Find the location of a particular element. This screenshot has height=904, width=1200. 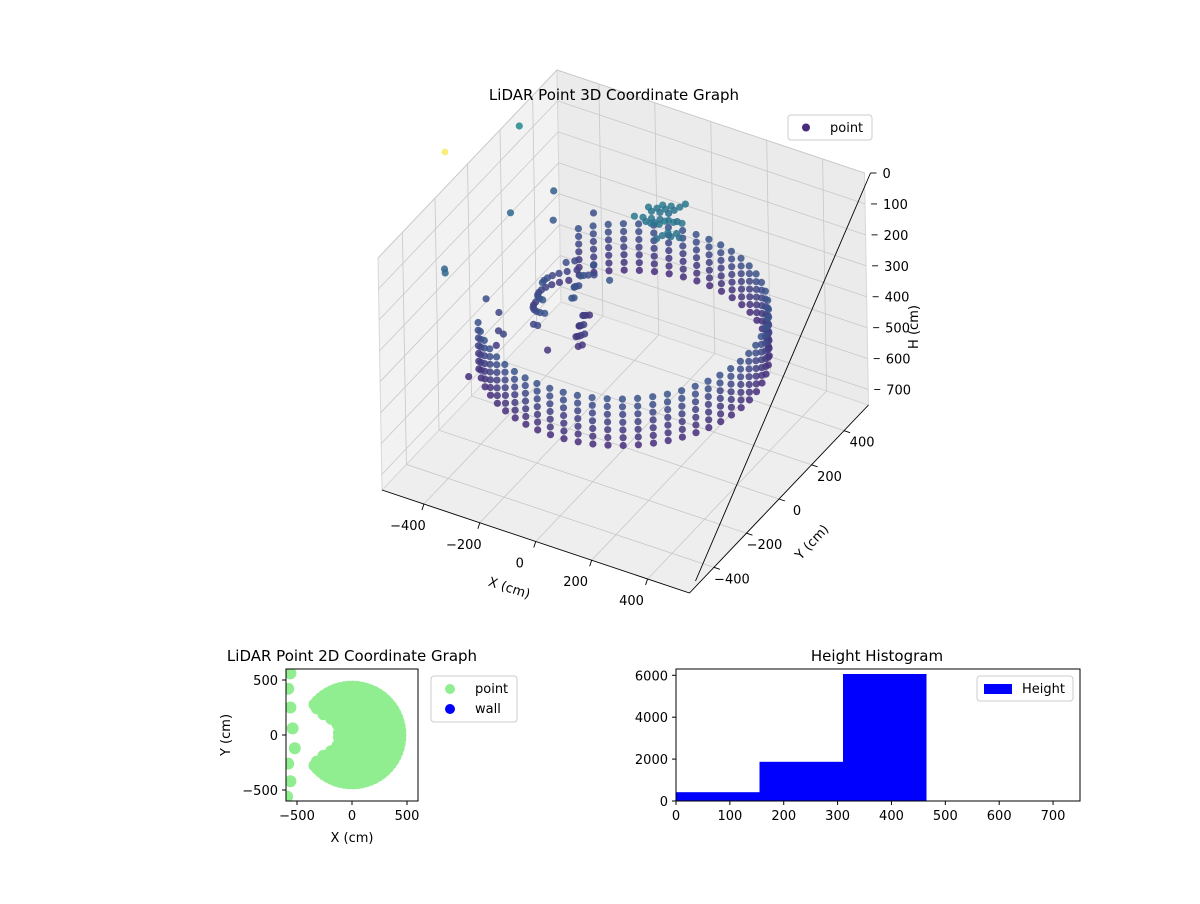

histogram-bar is located at coordinates (885, 737).